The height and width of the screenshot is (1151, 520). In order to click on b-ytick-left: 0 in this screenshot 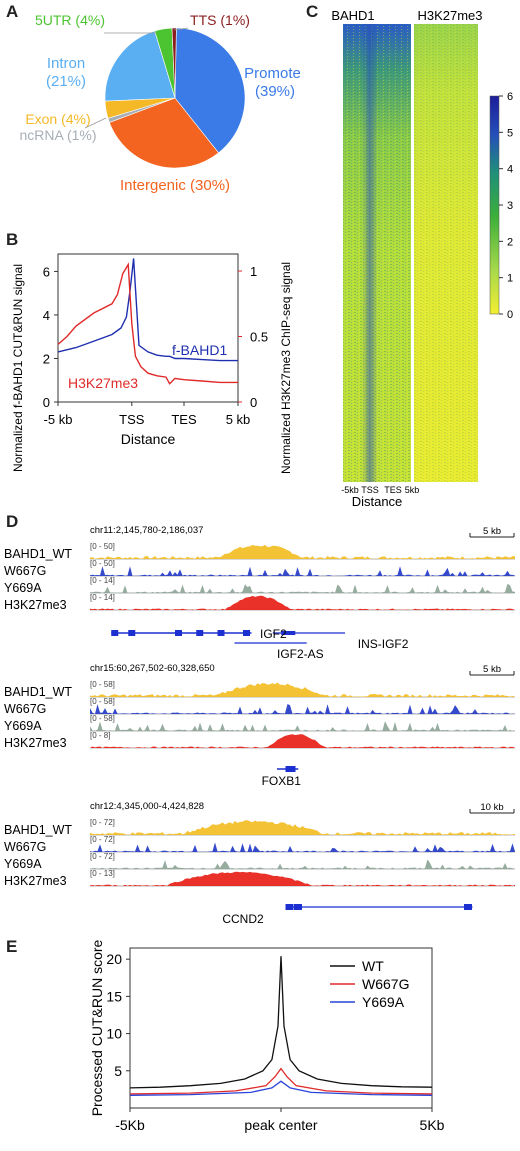, I will do `click(46, 402)`.